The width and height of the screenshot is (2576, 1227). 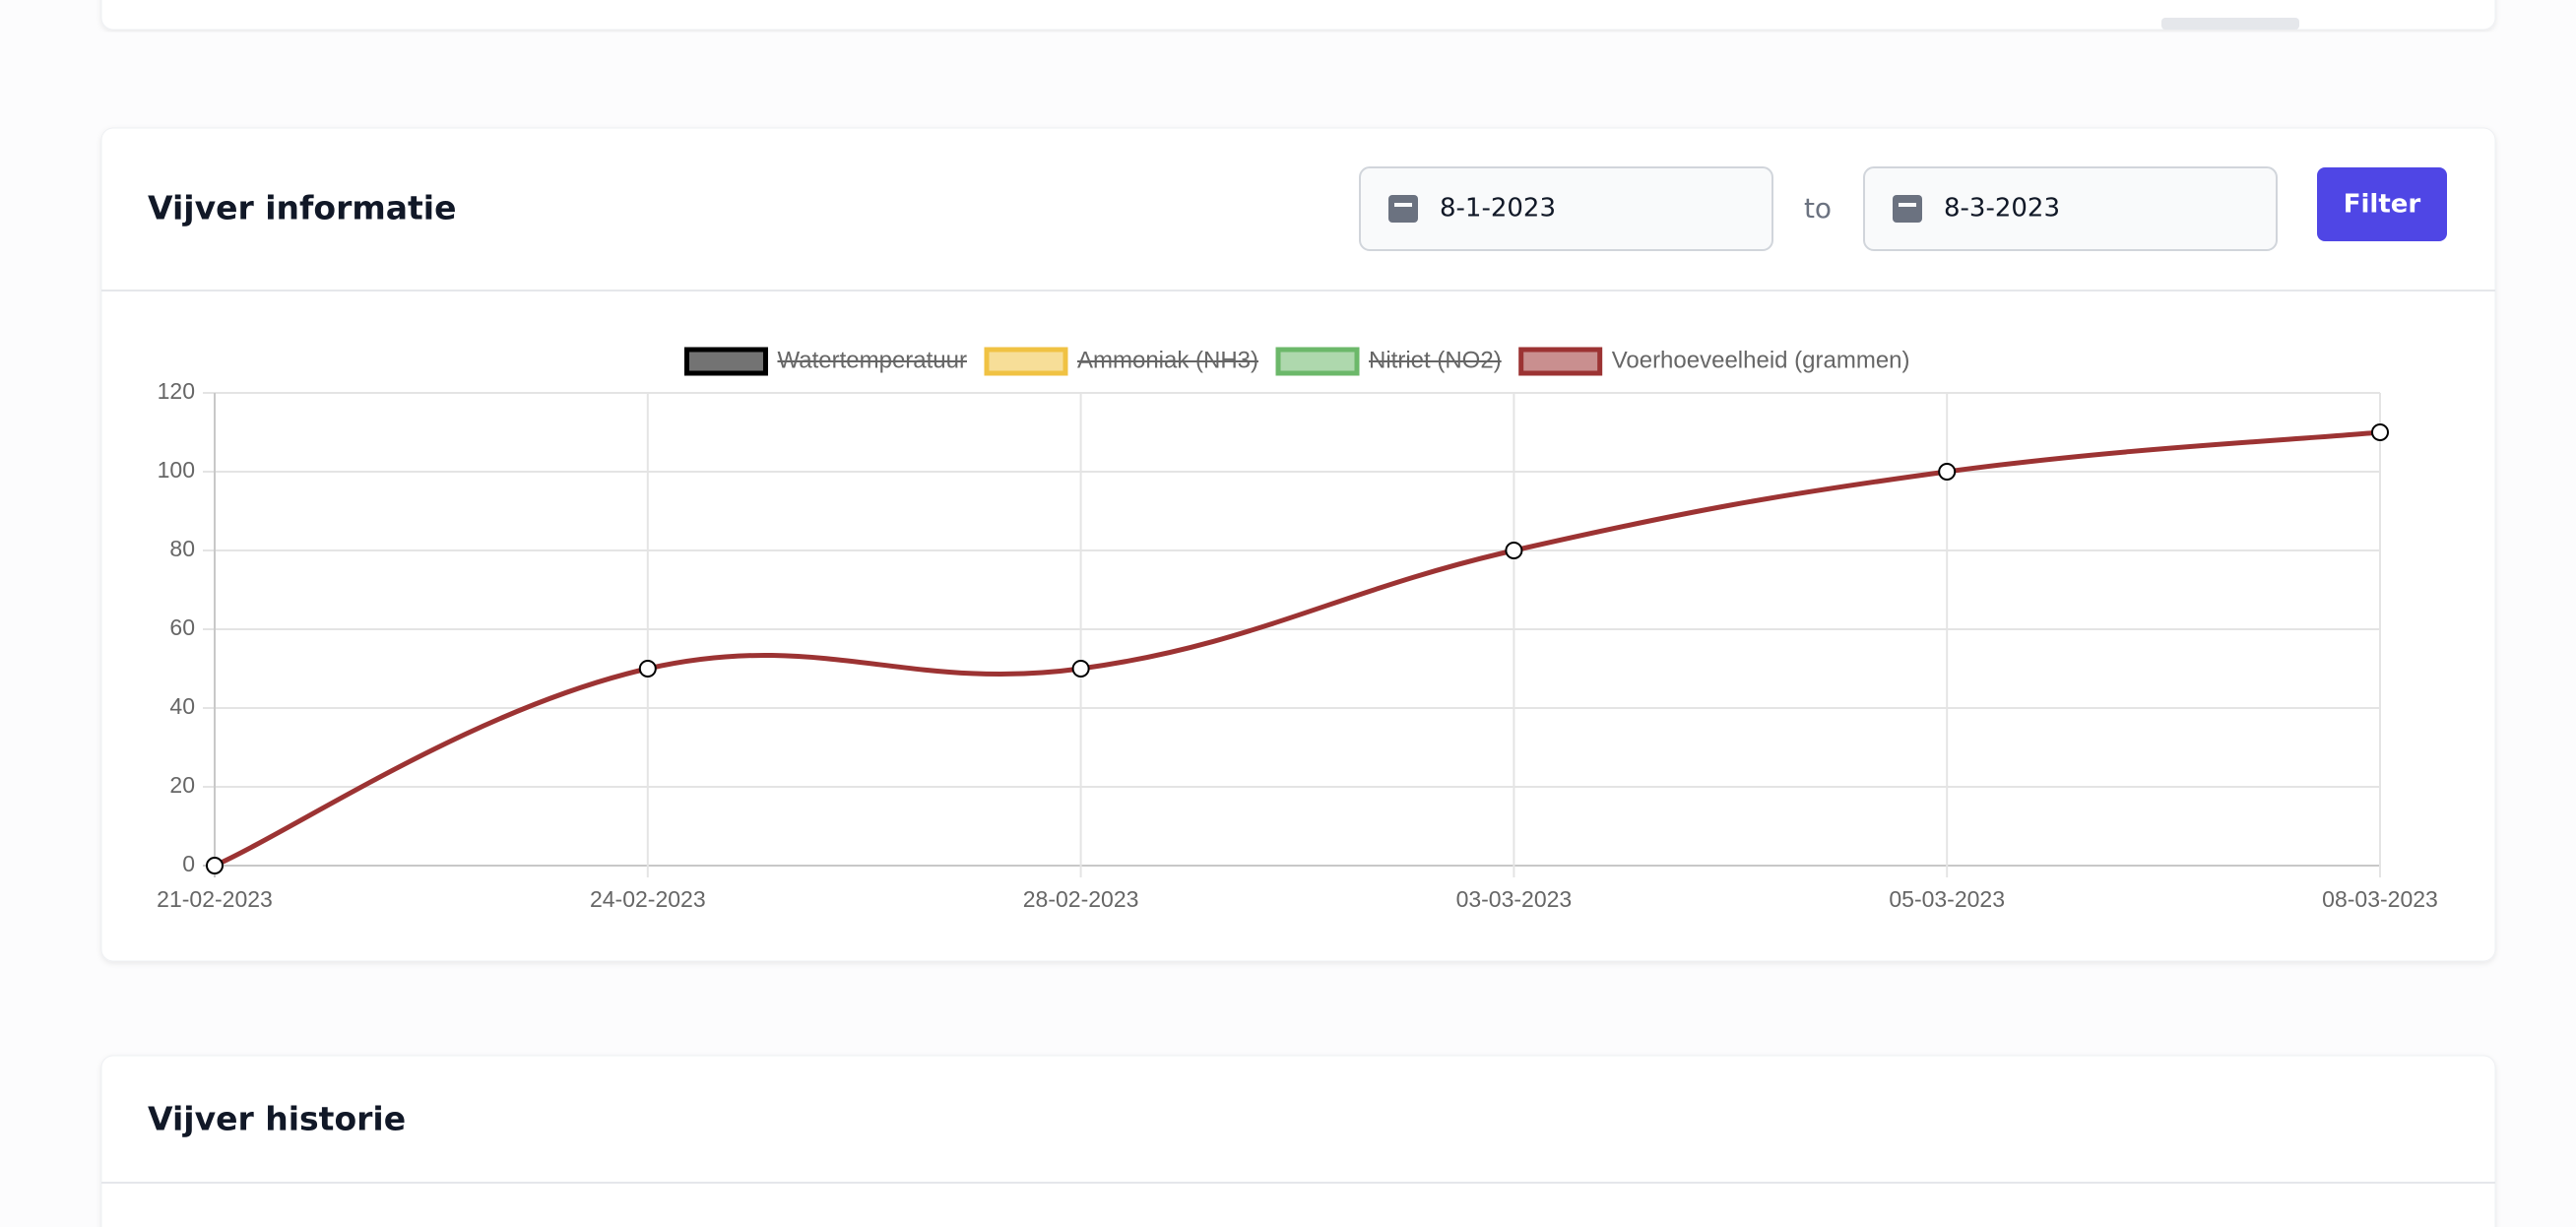 I want to click on card-title: Vijver historie, so click(x=277, y=1119).